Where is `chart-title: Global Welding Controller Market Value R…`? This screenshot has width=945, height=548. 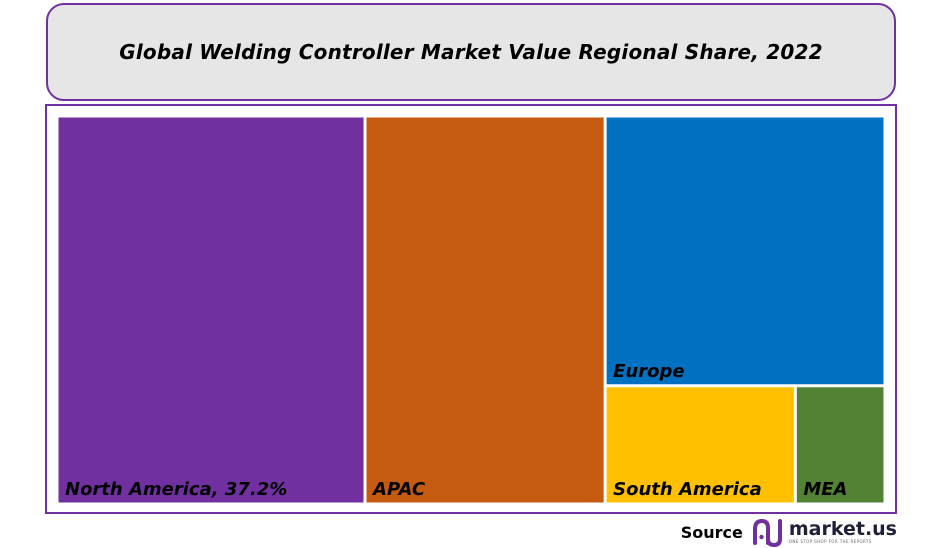 chart-title: Global Welding Controller Market Value R… is located at coordinates (471, 52).